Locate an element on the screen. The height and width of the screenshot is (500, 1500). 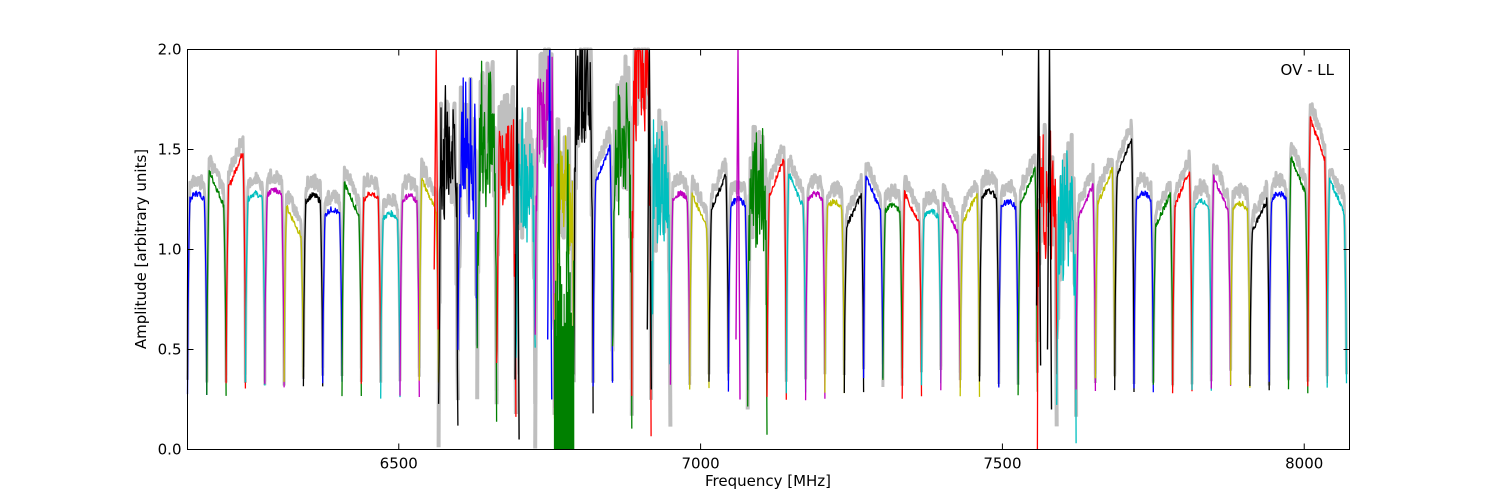
y-tick-label: 0.0 is located at coordinates (170, 450).